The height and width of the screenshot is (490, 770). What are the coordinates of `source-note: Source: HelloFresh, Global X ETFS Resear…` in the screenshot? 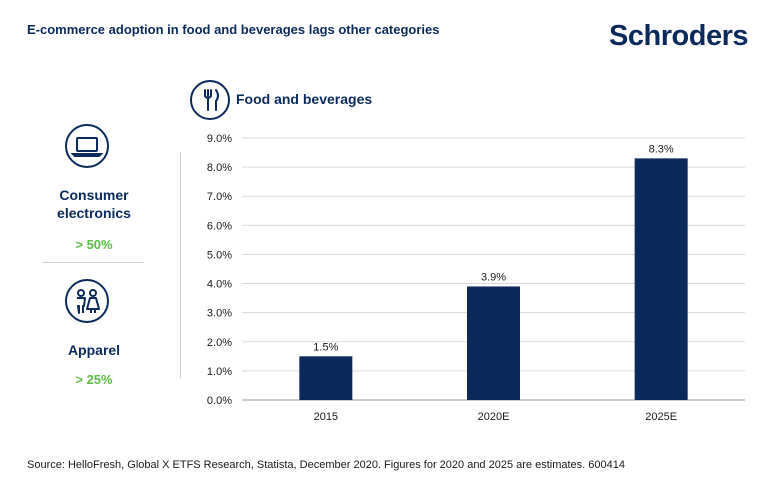 It's located at (326, 465).